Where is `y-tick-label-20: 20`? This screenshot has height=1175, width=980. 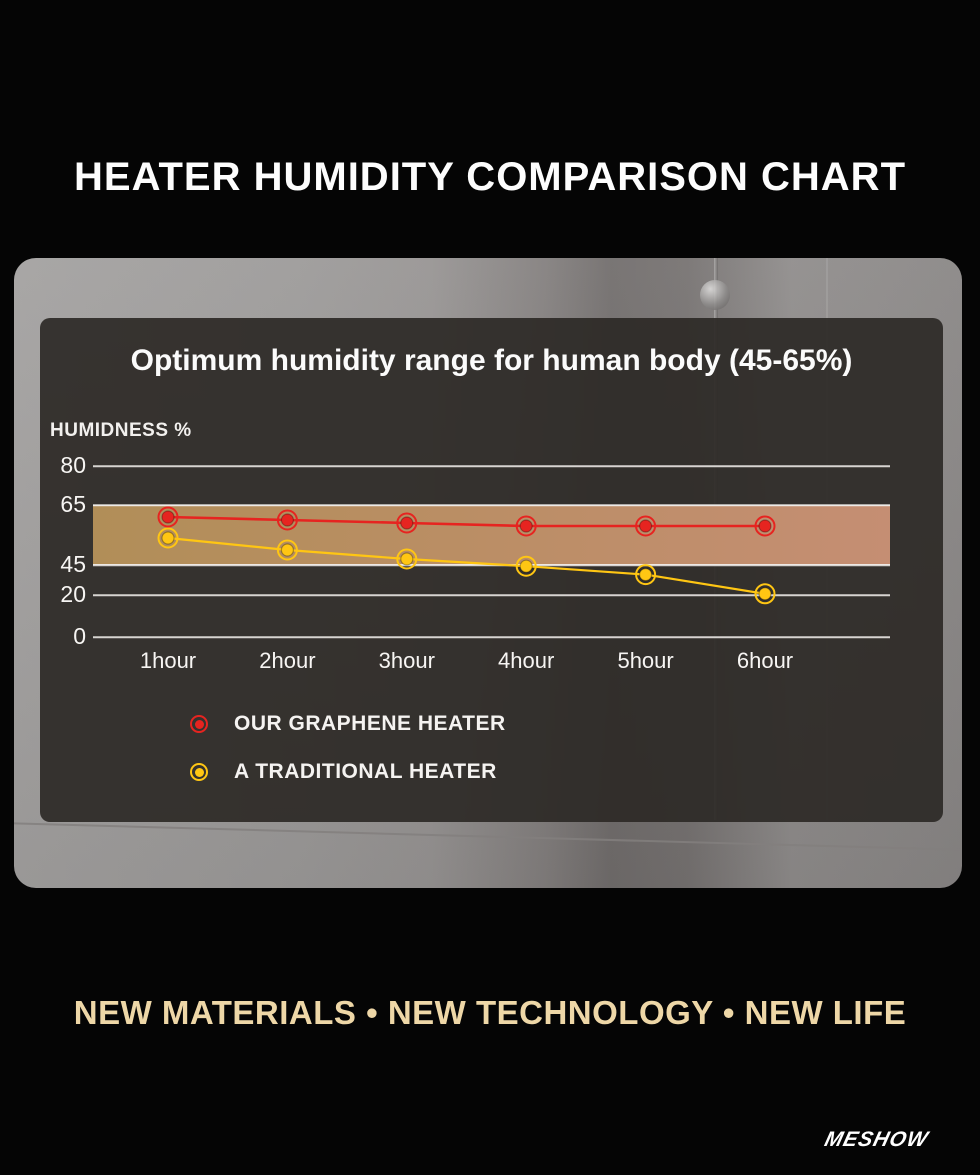
y-tick-label-20: 20 is located at coordinates (73, 593).